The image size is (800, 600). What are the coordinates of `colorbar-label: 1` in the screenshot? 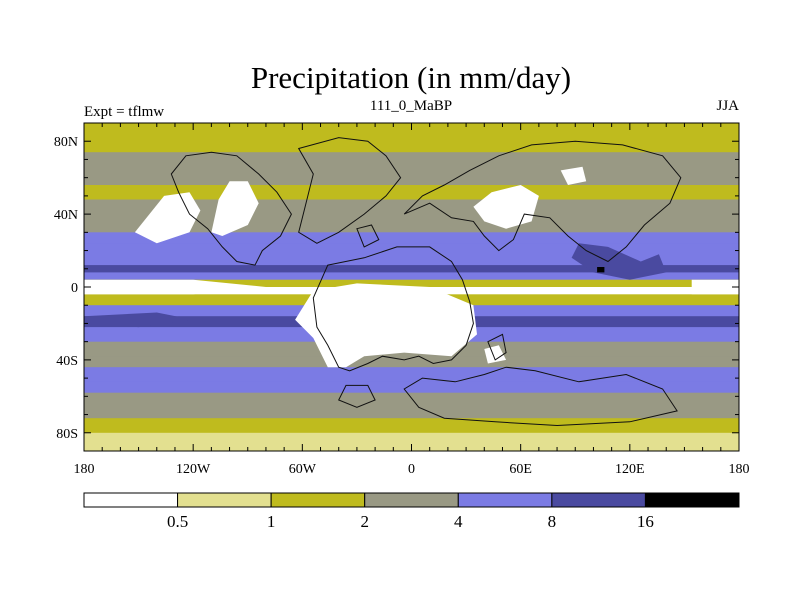 It's located at (271, 521).